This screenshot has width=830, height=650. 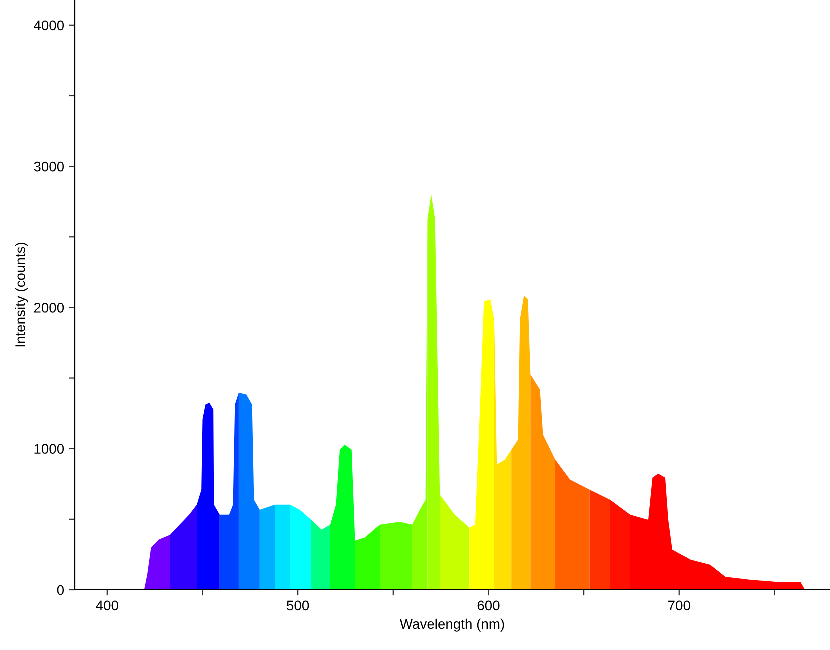 What do you see at coordinates (489, 605) in the screenshot?
I see `x-tick-label: 600` at bounding box center [489, 605].